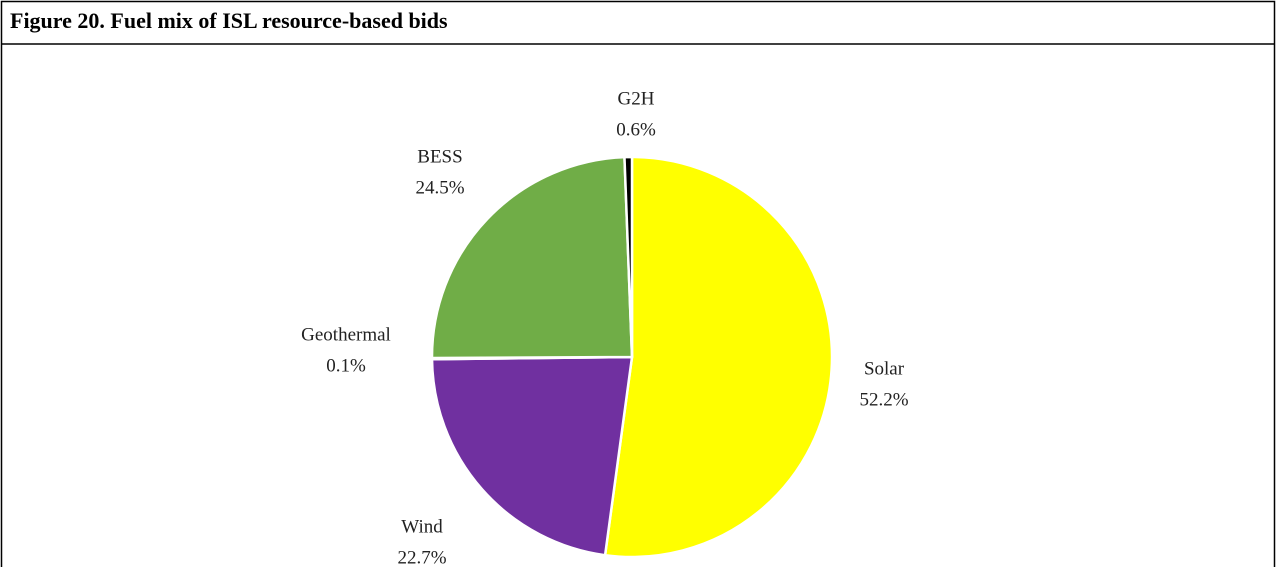 This screenshot has height=567, width=1277. I want to click on slice-value-label: 0.6%, so click(636, 129).